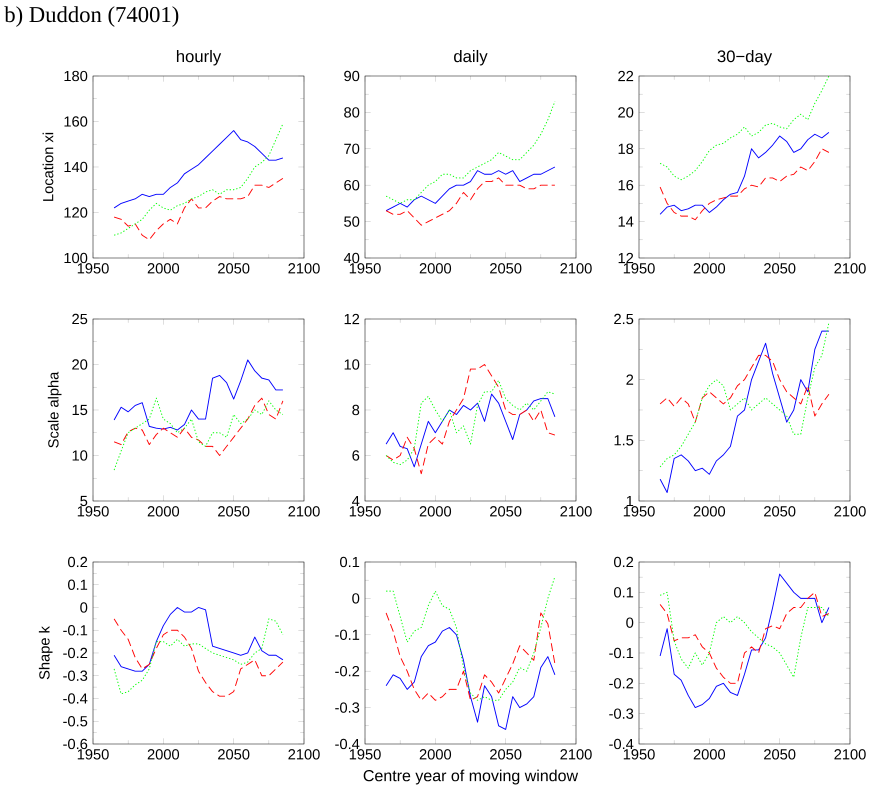 Image resolution: width=886 pixels, height=796 pixels. Describe the element at coordinates (630, 501) in the screenshot. I see `y-tick-label: 1` at that location.